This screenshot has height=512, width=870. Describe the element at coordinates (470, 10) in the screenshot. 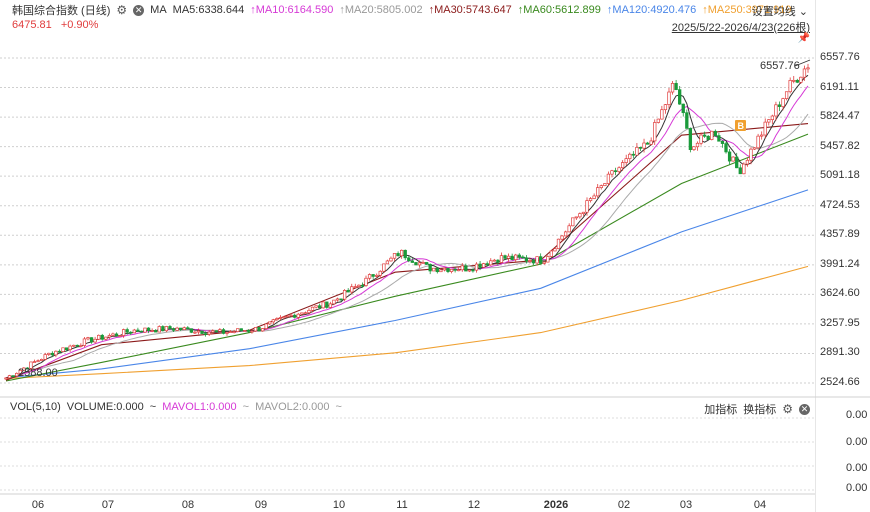

I see `ma-item: ↑MA30:5743.647` at that location.